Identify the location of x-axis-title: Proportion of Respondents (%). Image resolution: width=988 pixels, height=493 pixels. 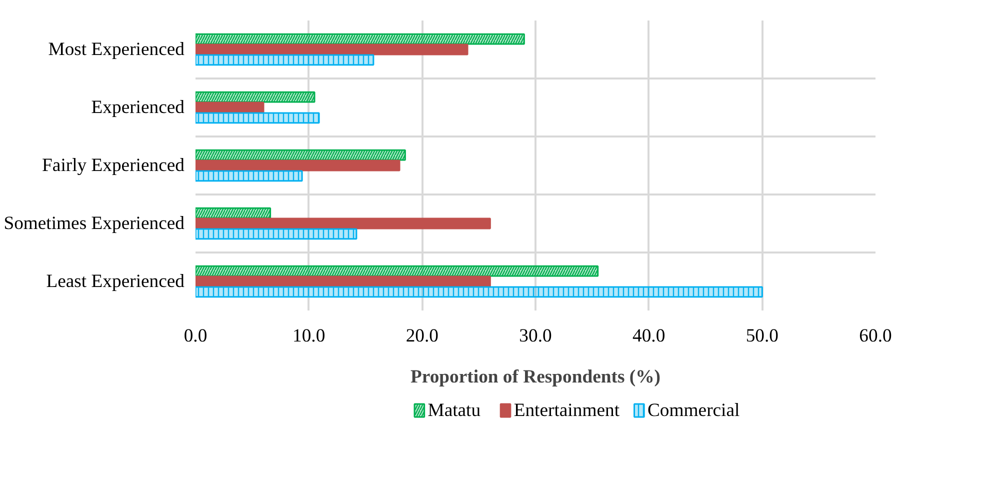
(535, 377).